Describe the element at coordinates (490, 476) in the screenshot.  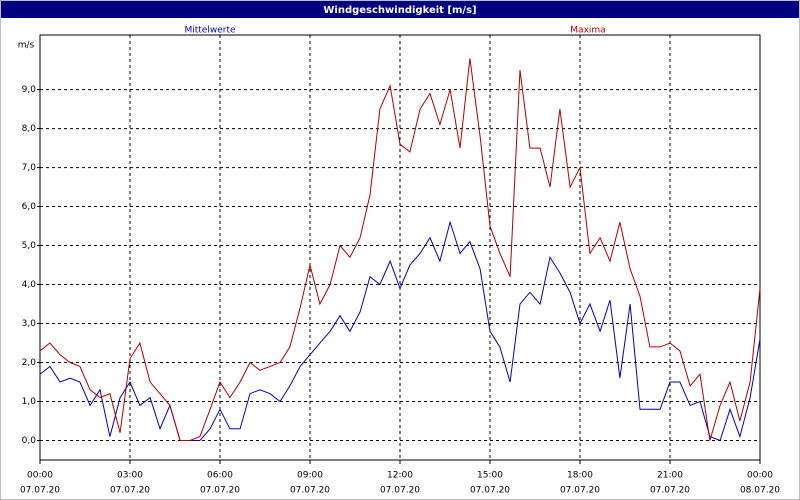
I see `x-tick-label: 15:00` at that location.